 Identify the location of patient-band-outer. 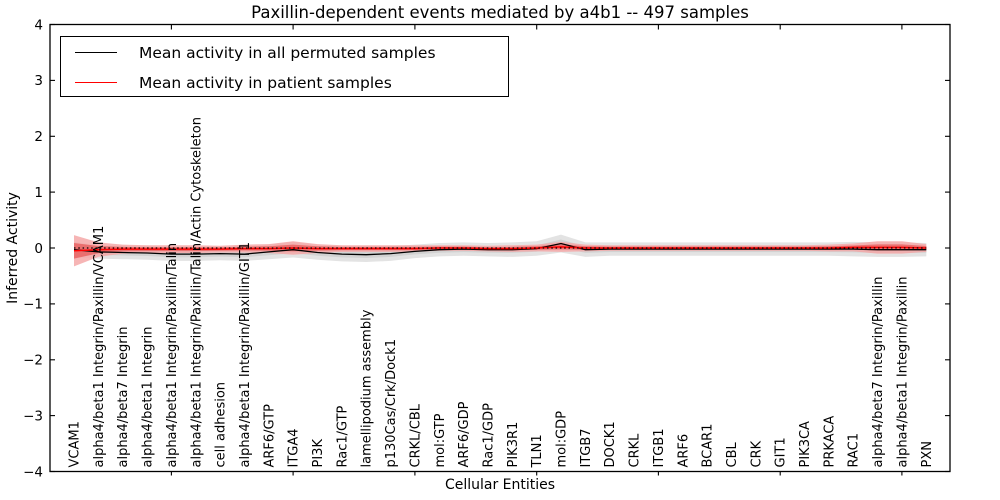
(500, 251).